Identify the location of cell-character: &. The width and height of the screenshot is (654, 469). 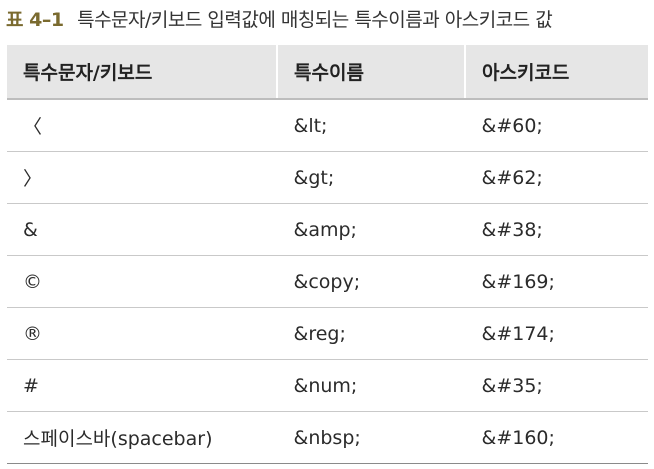
(142, 229).